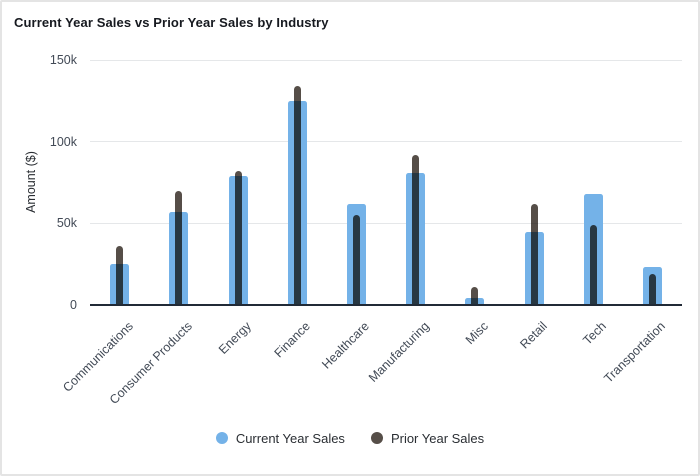 Image resolution: width=700 pixels, height=476 pixels. I want to click on bar-prior-consumer-products, so click(179, 247).